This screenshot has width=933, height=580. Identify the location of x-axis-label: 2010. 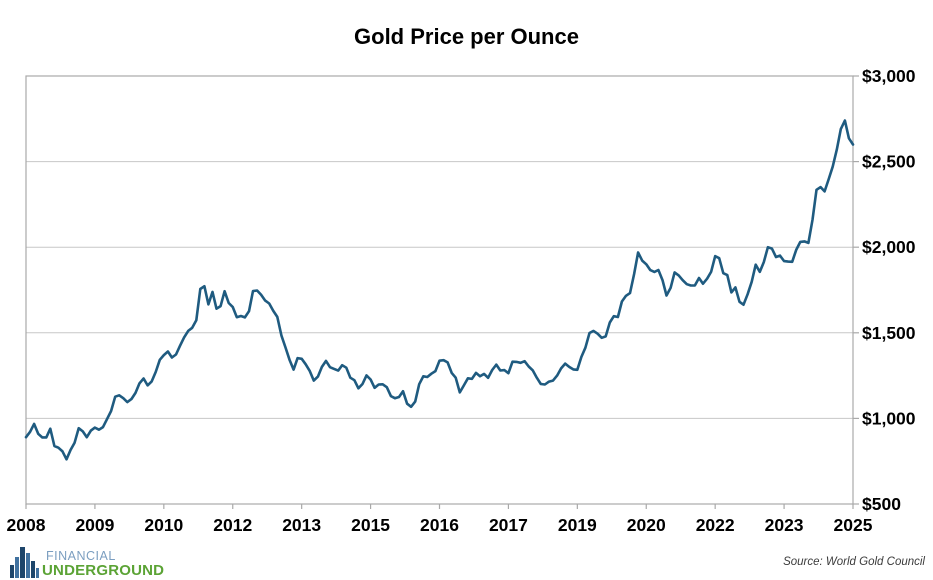
(163, 525).